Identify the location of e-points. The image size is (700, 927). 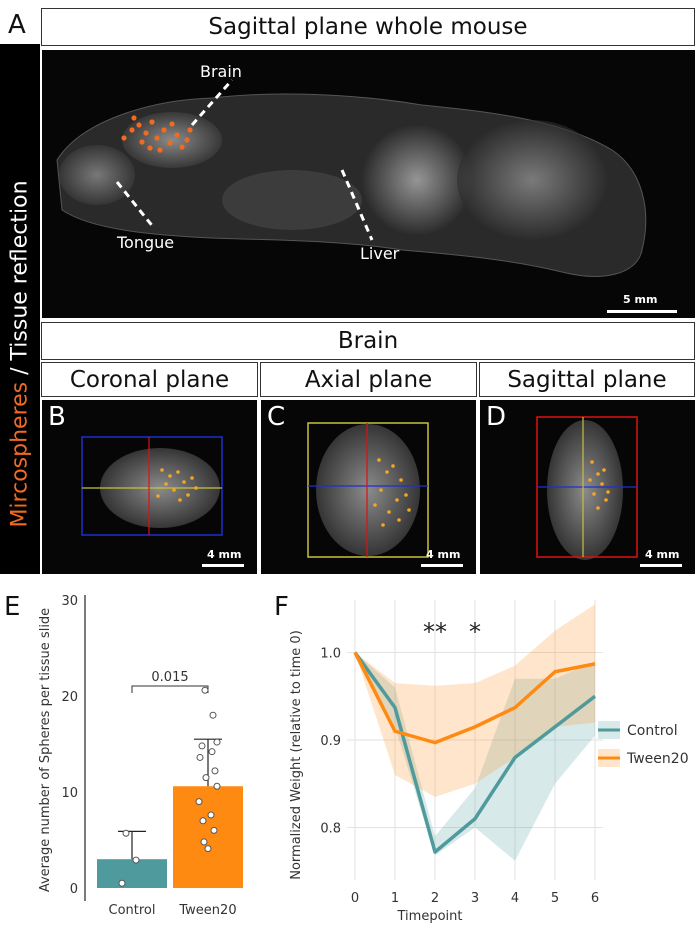
(169, 786).